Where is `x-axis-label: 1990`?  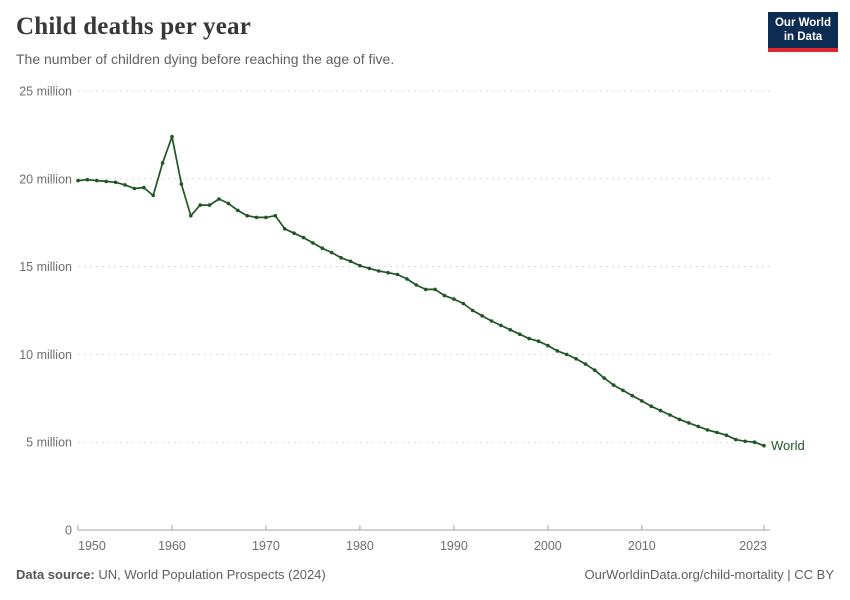 x-axis-label: 1990 is located at coordinates (454, 546).